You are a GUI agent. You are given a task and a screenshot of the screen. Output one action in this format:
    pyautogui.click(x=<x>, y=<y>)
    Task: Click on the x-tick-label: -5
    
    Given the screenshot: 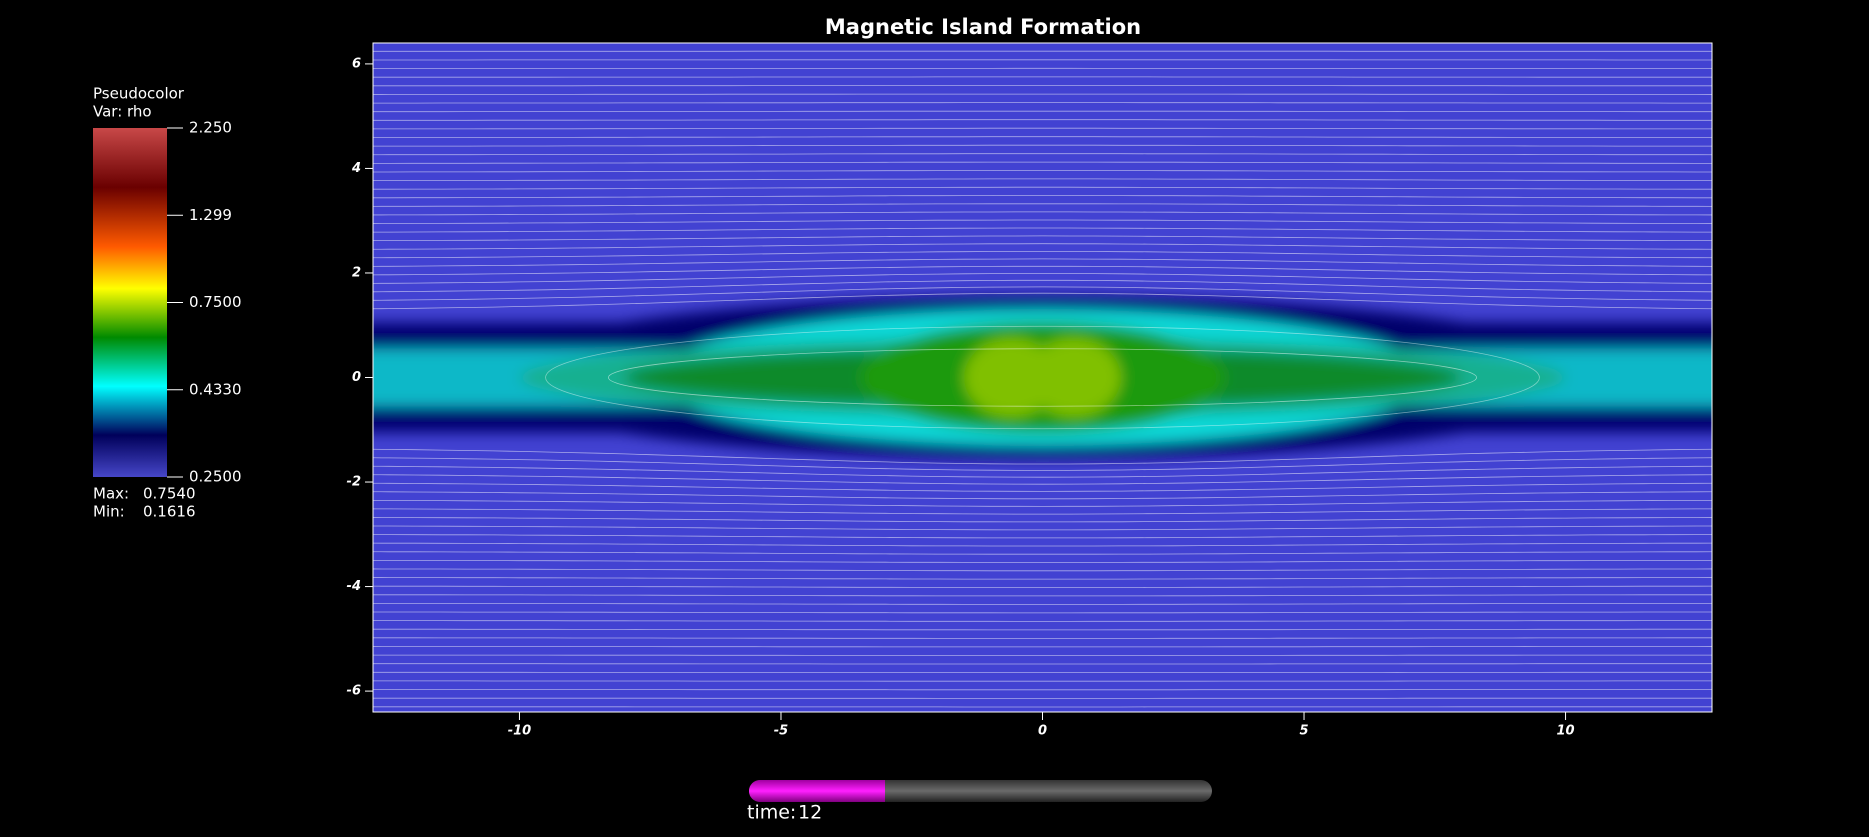 What is the action you would take?
    pyautogui.click(x=781, y=731)
    